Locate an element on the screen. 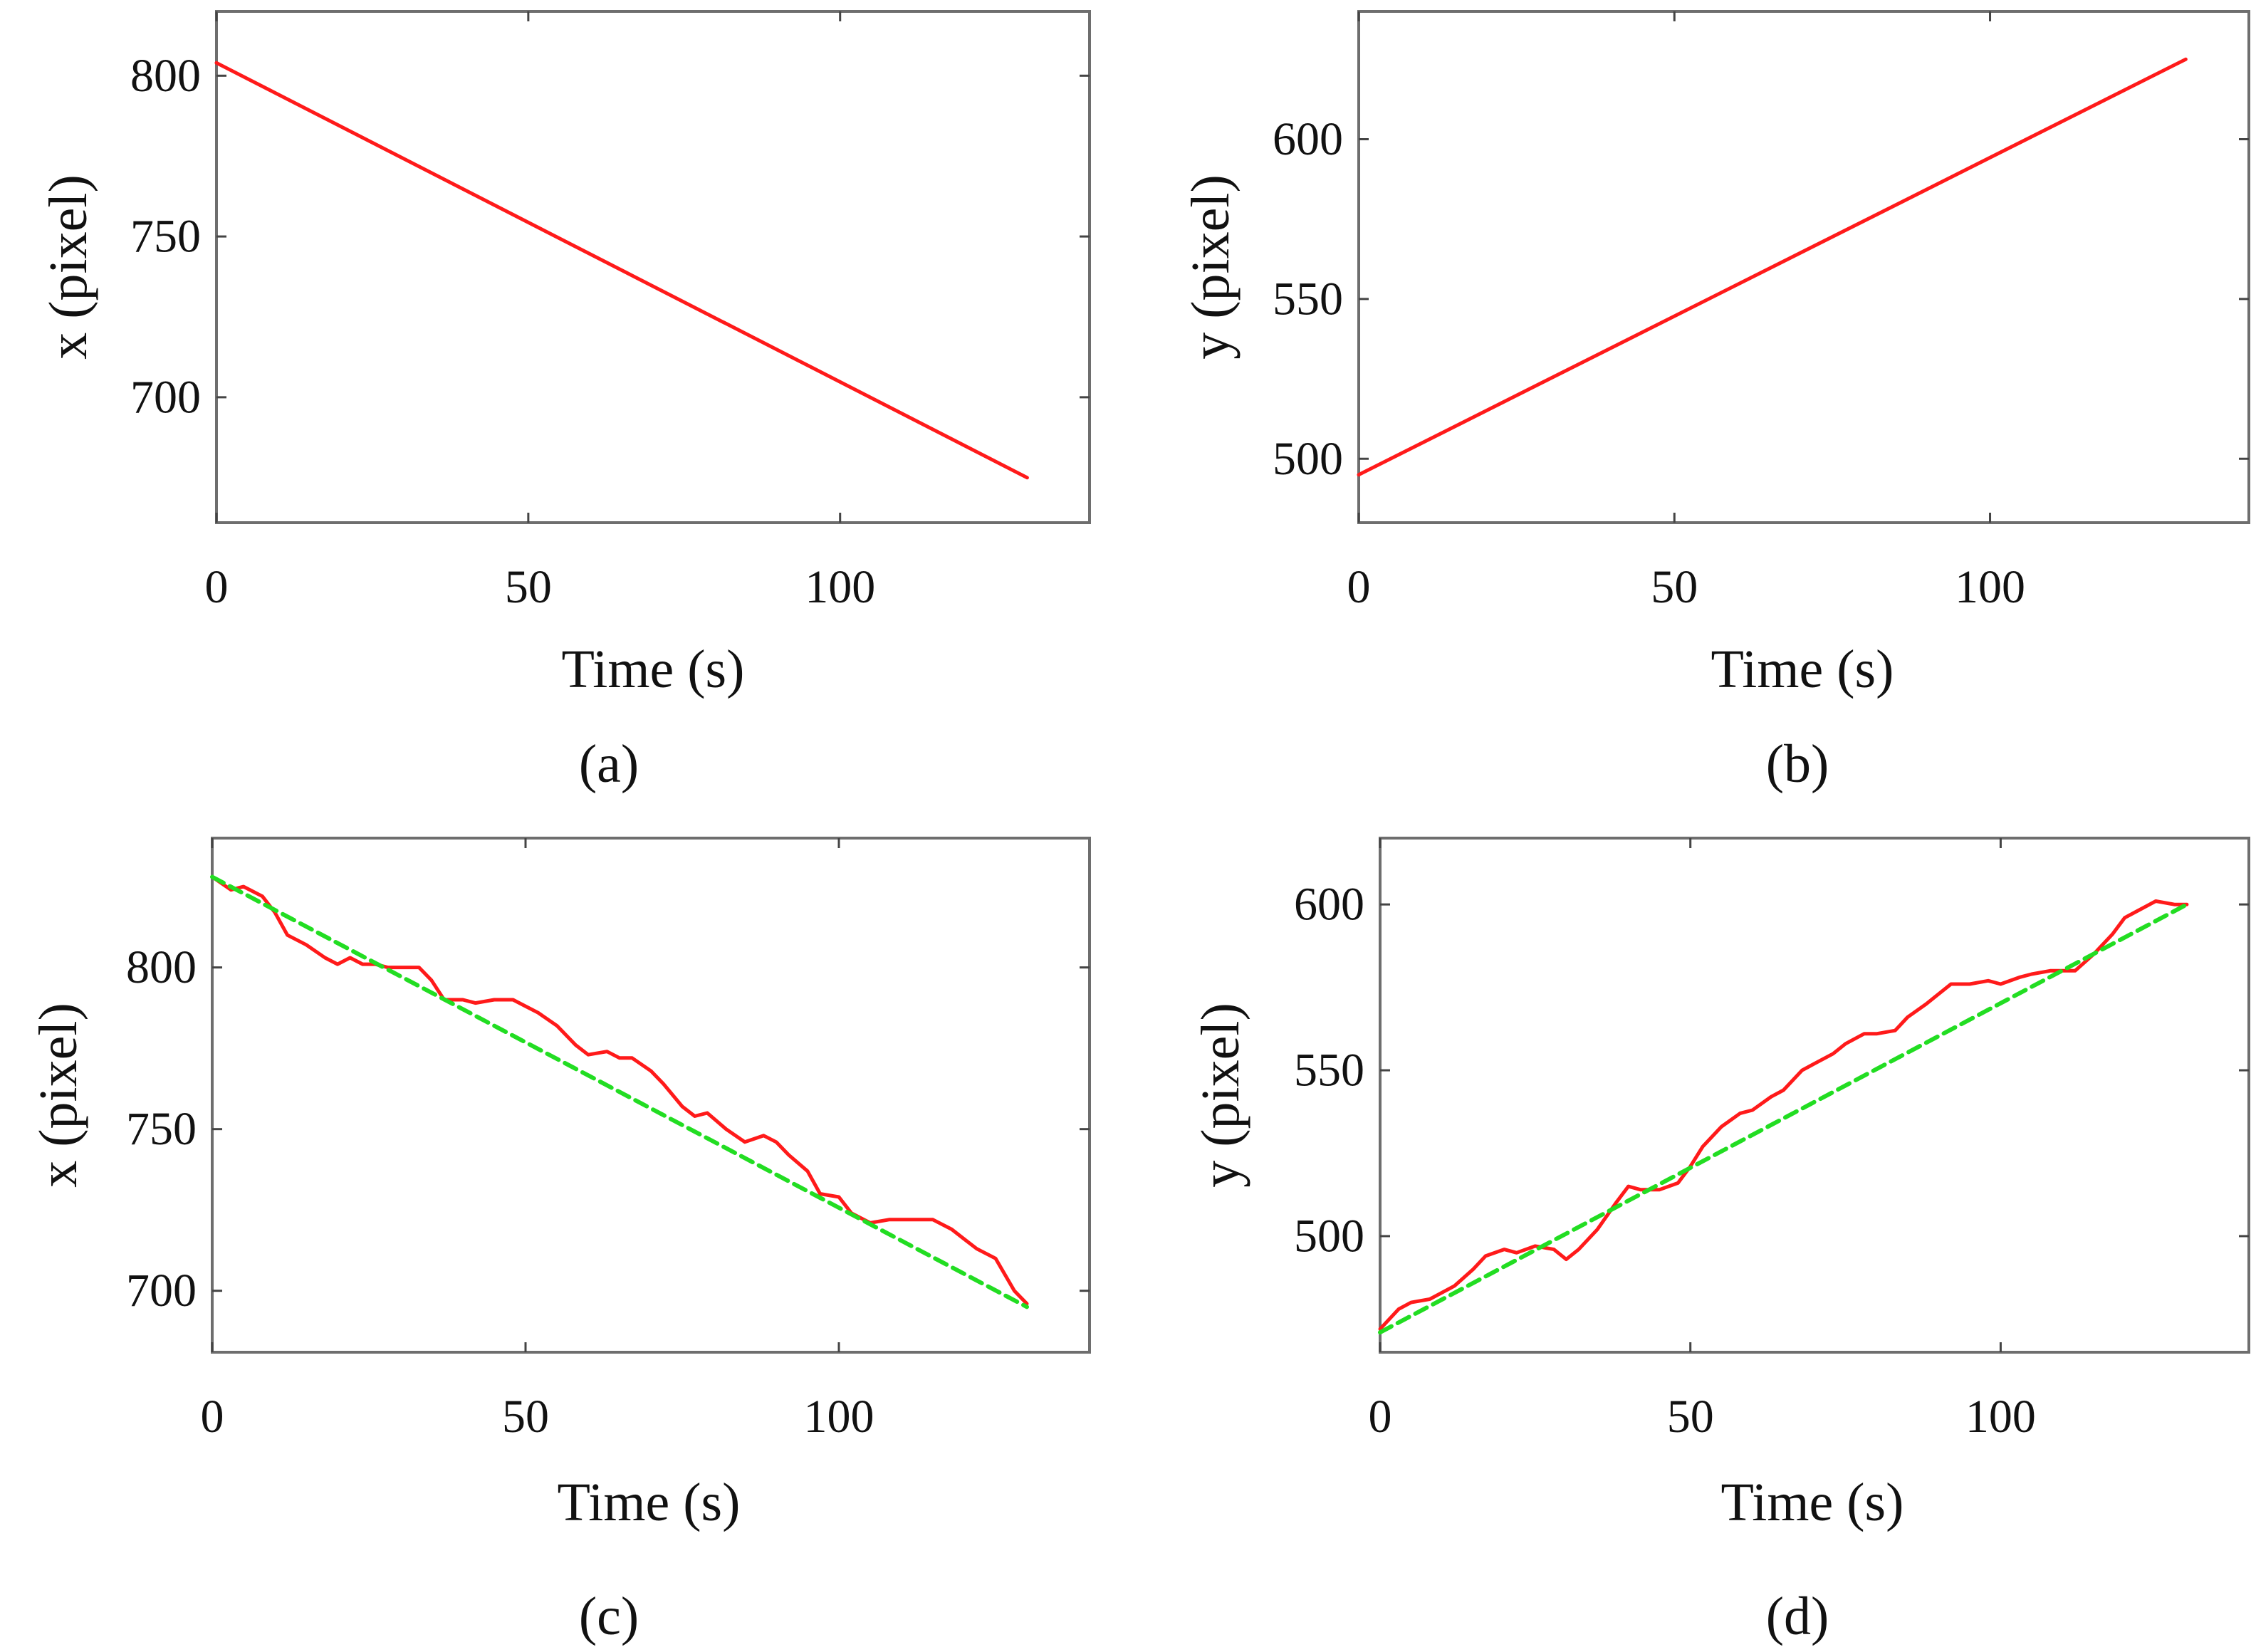 Image resolution: width=2256 pixels, height=1652 pixels. panel-d-x-ticks: 0 50 100 is located at coordinates (1703, 1140).